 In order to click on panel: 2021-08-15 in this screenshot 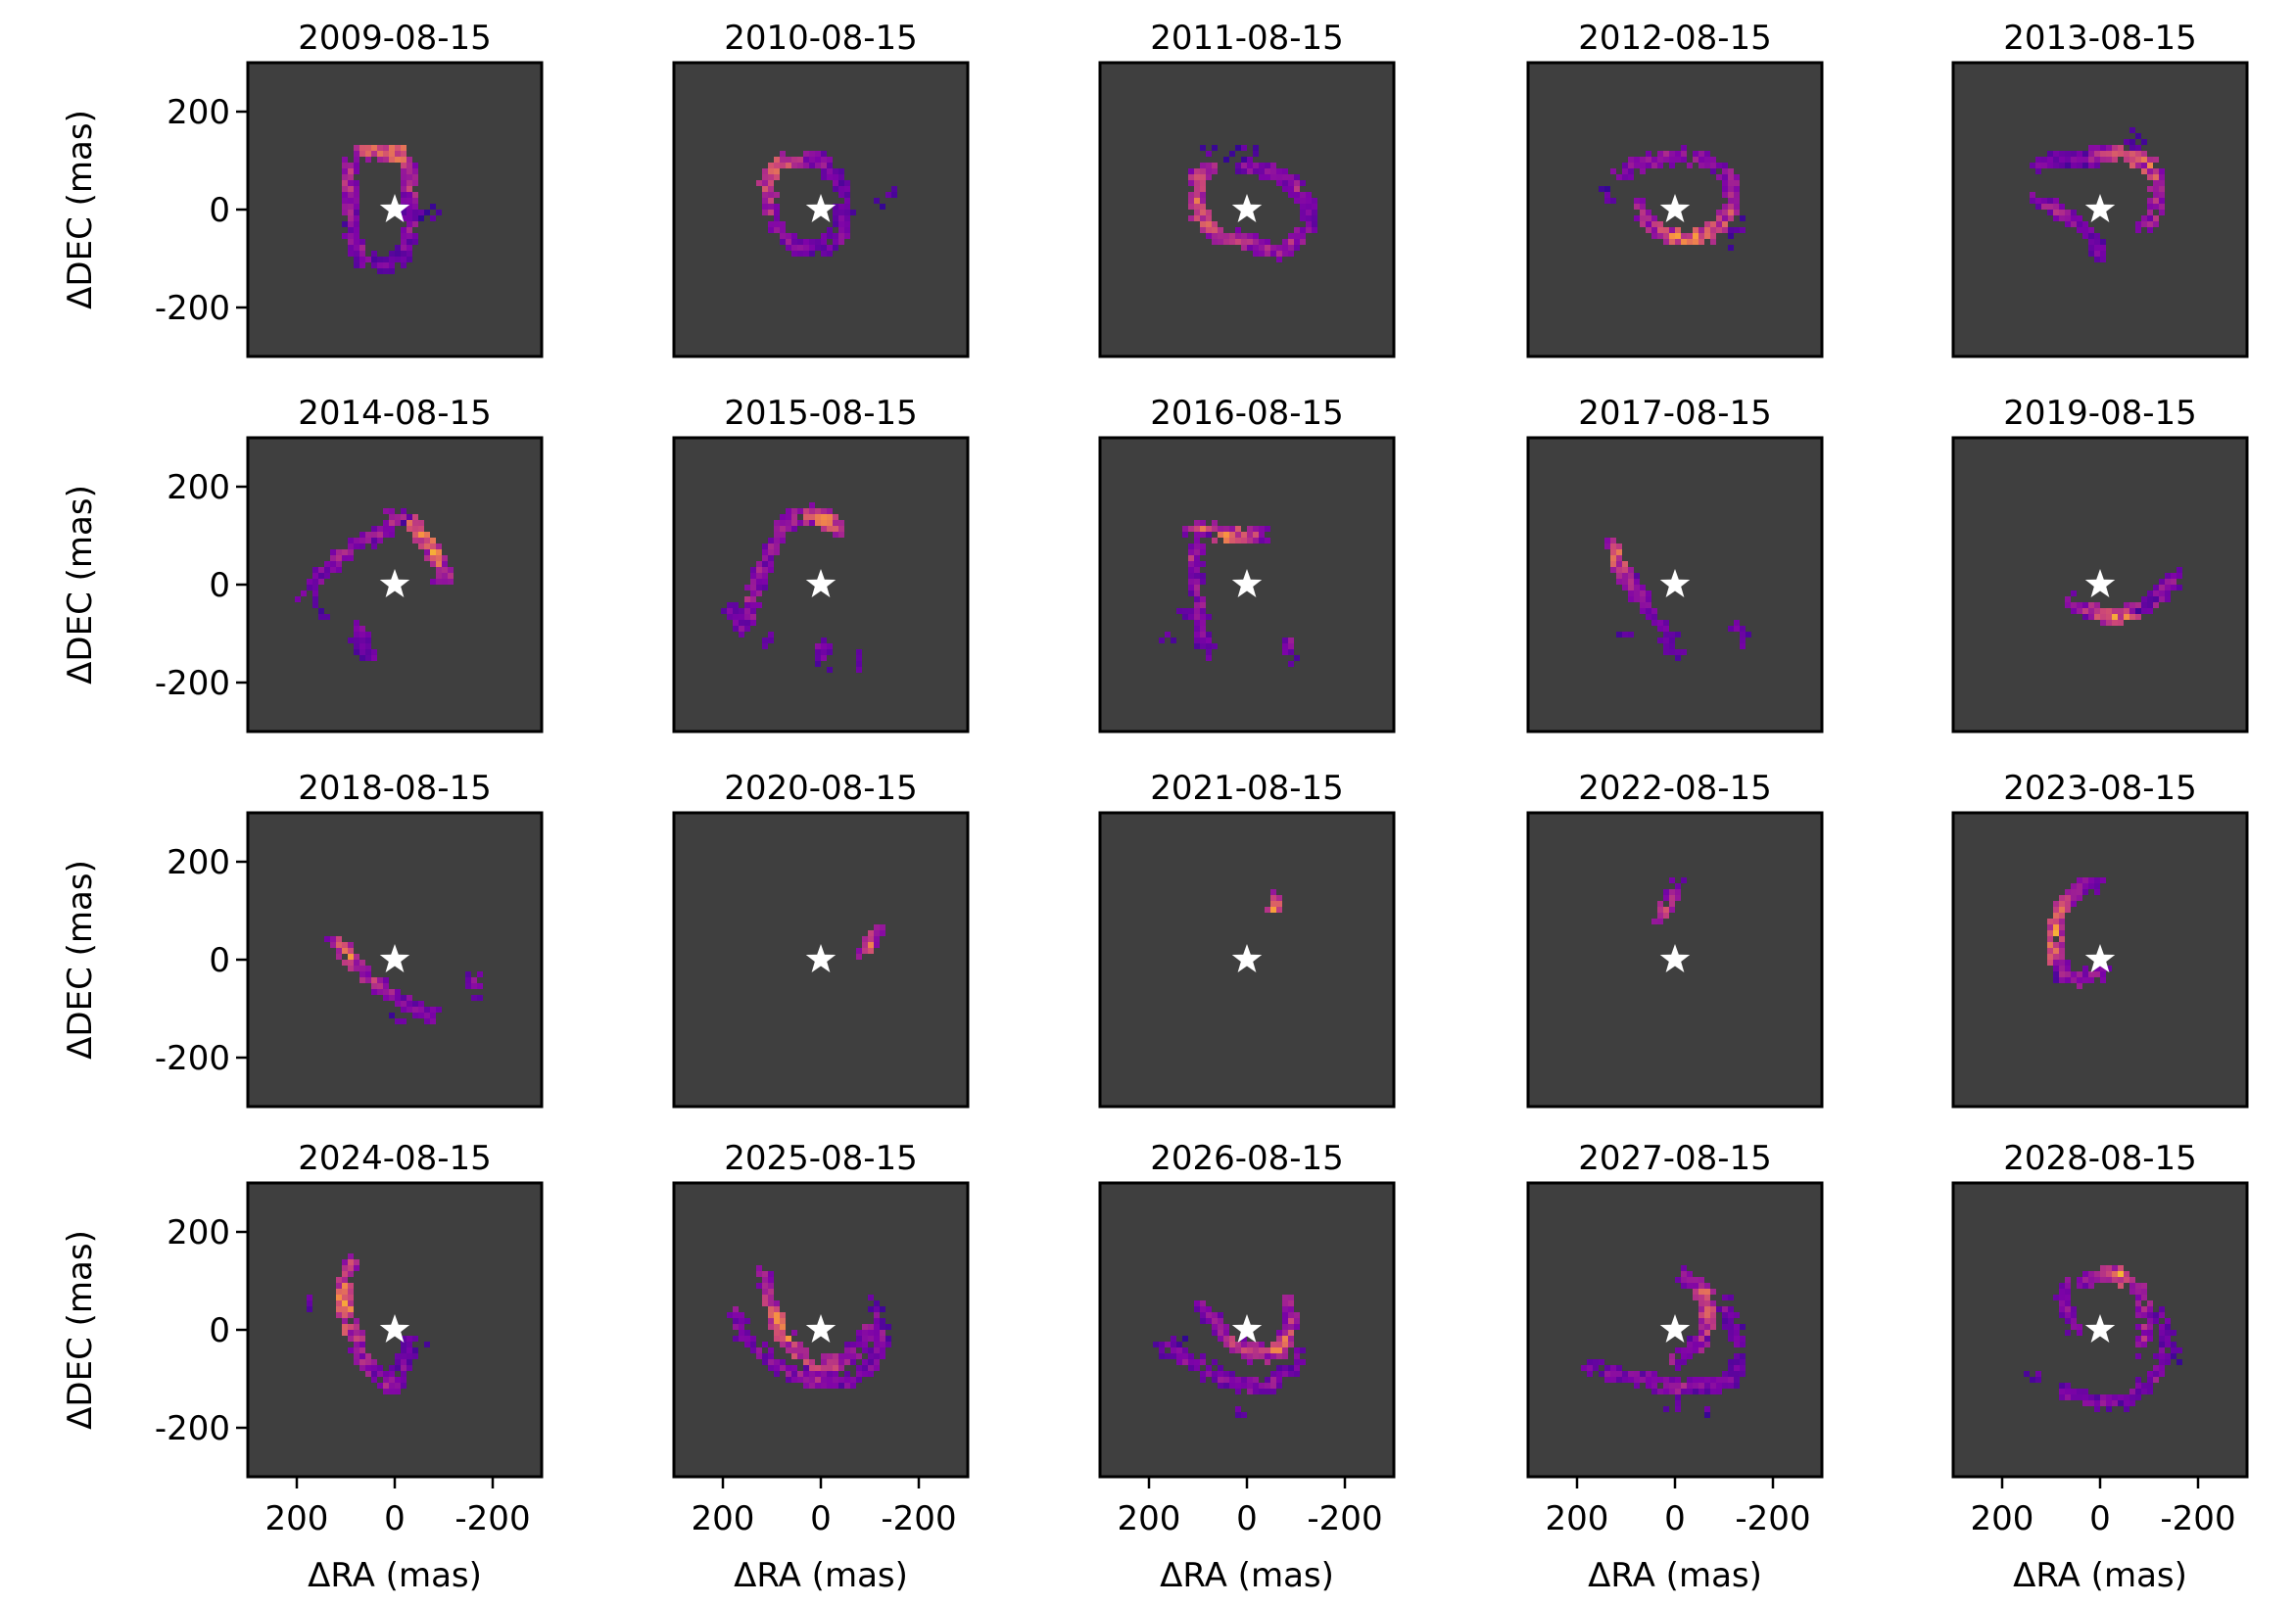, I will do `click(1247, 939)`.